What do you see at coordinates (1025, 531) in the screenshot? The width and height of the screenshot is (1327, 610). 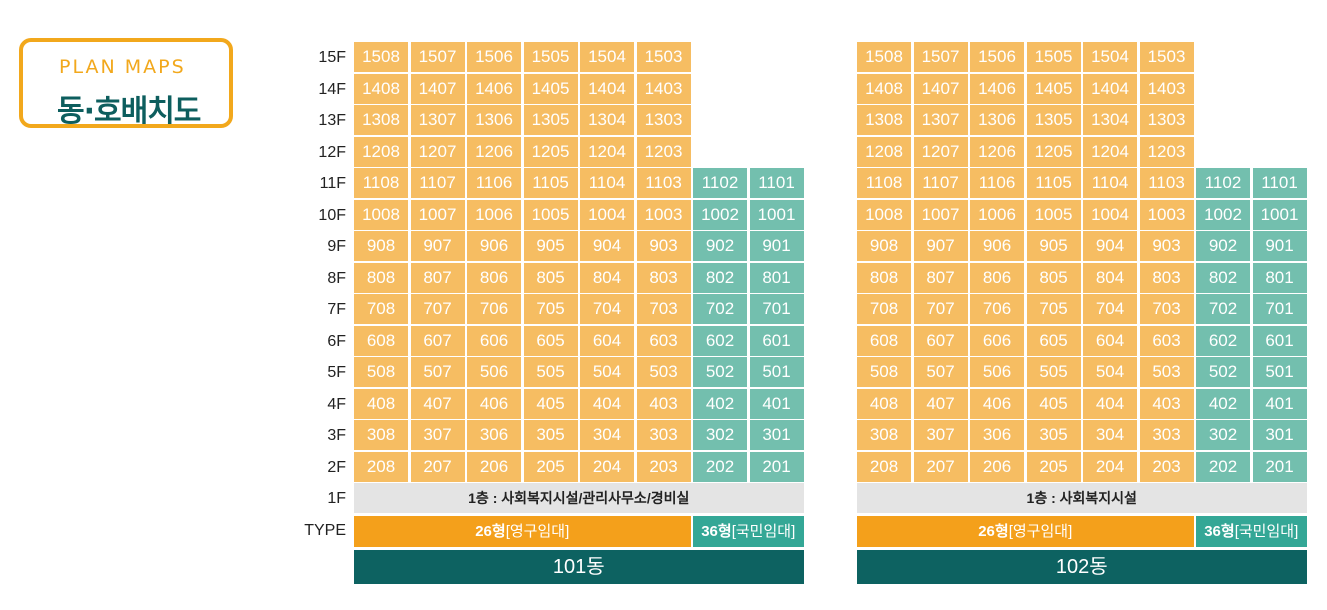 I see `type-26-bar: 26형[영구임대]` at bounding box center [1025, 531].